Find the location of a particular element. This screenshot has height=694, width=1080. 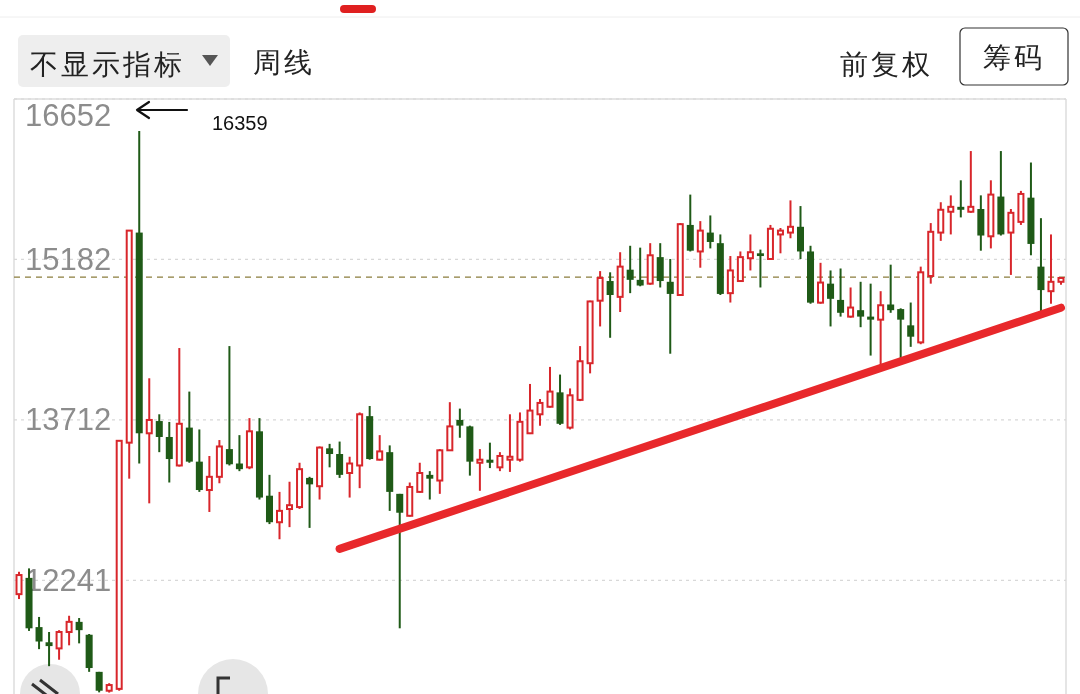

y-tick-label: 15182 is located at coordinates (68, 259).